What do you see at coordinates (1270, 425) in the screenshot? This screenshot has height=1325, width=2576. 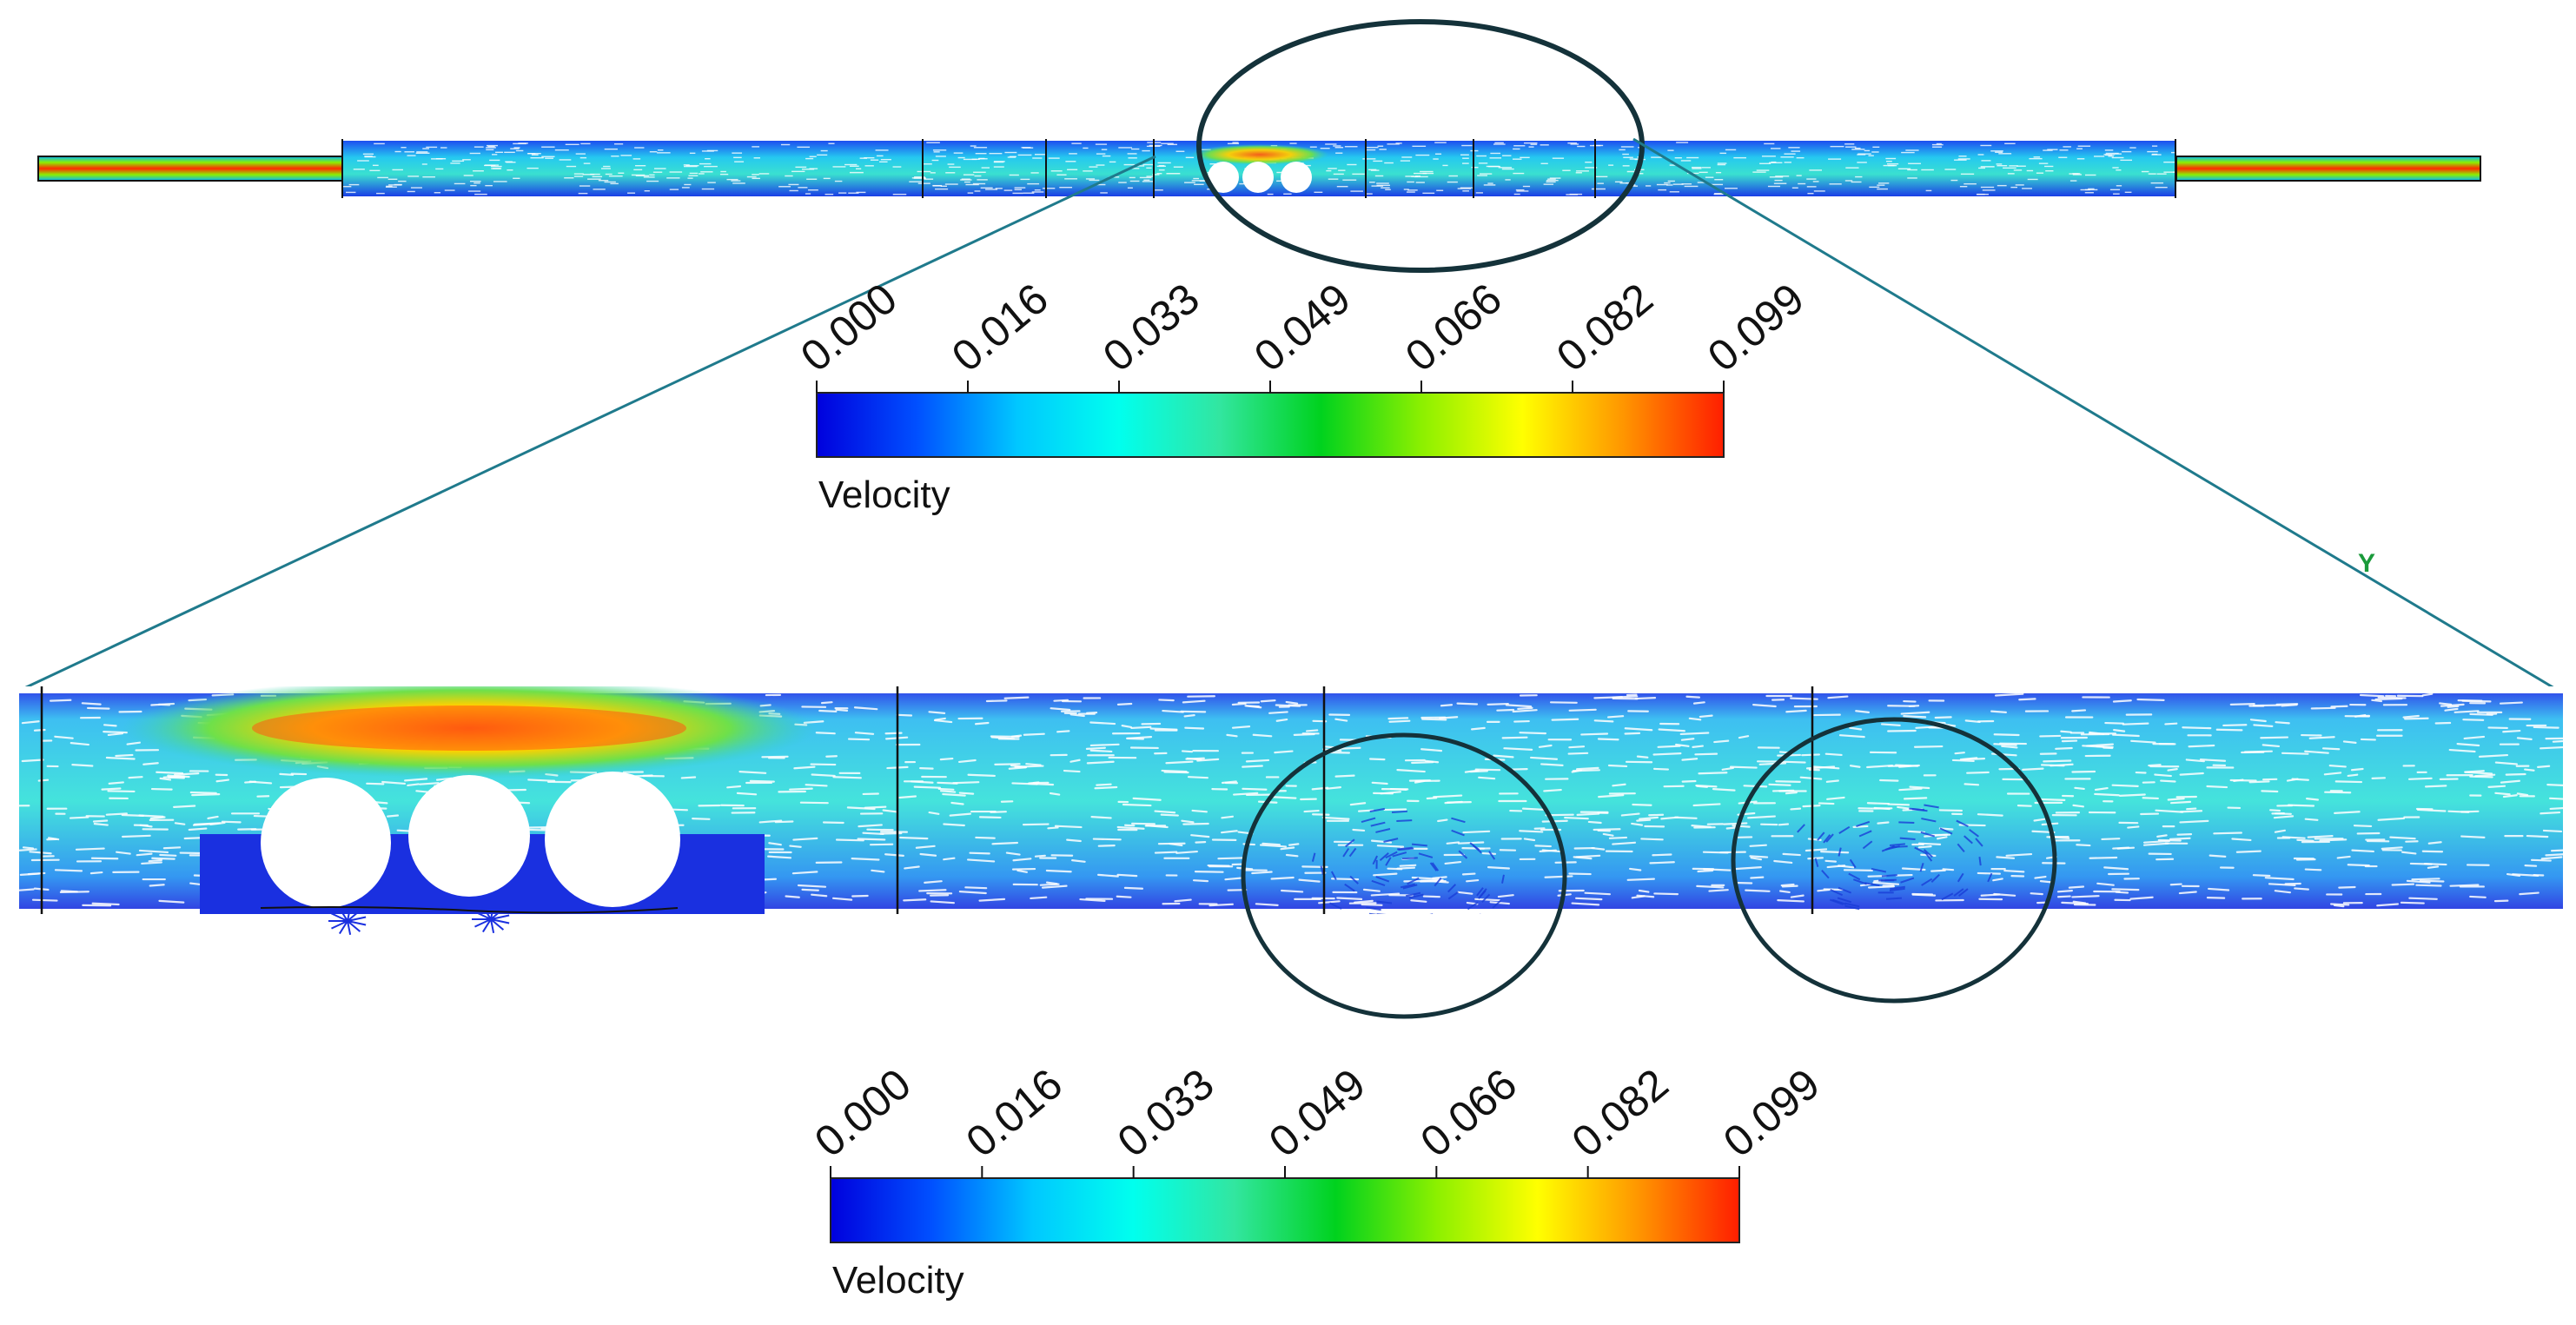 I see `colorbar-top-gradient` at bounding box center [1270, 425].